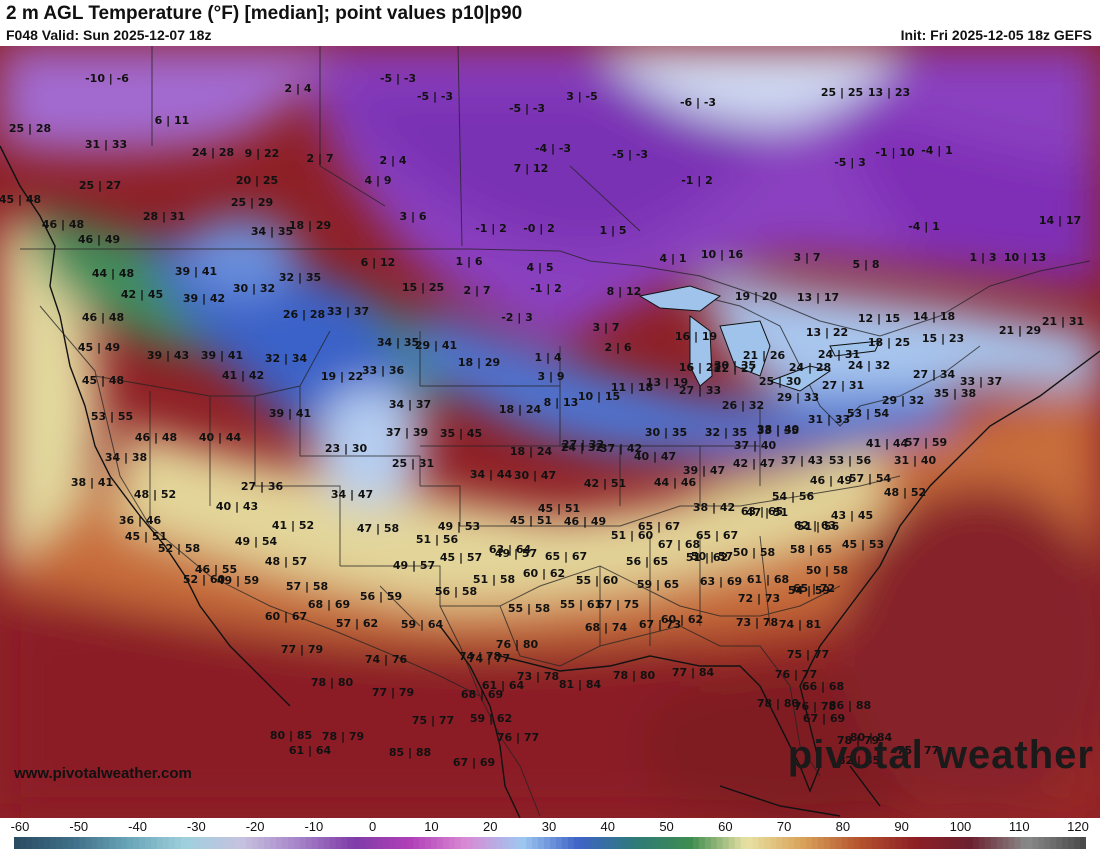 The image size is (1100, 850). I want to click on point-value: 45 | 51, so click(146, 536).